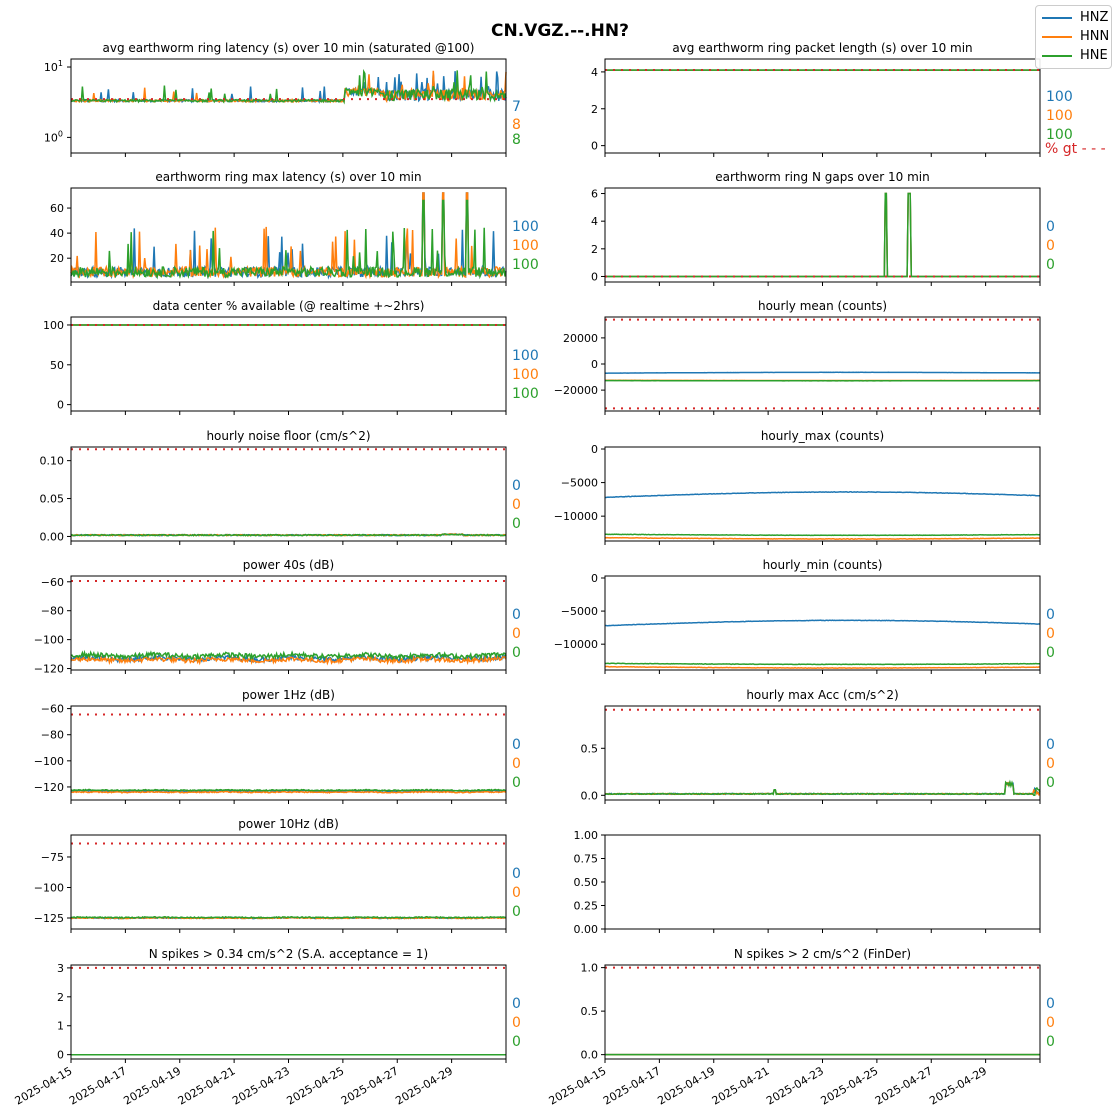  I want to click on legend-item-hnz: HNZ, so click(1076, 18).